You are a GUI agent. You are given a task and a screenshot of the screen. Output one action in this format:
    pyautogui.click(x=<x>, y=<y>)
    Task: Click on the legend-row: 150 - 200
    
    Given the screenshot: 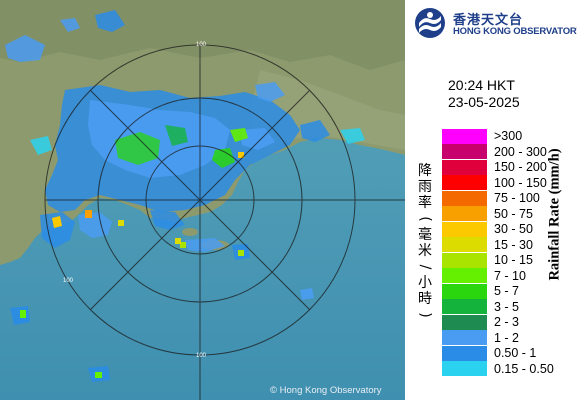 What is the action you would take?
    pyautogui.click(x=509, y=167)
    